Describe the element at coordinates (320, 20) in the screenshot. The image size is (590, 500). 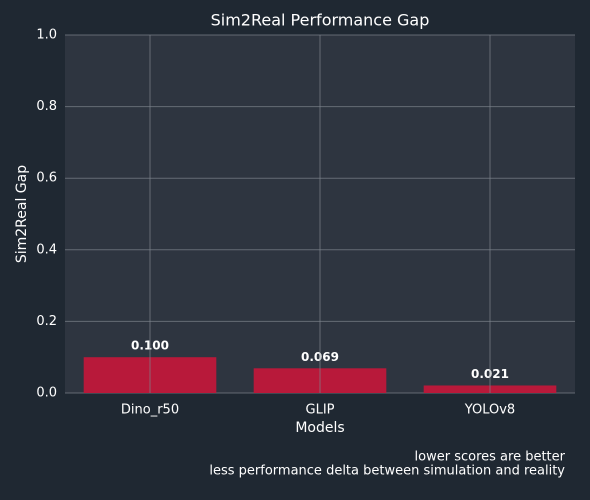
I see `chart-title: Sim2Real Performance Gap` at that location.